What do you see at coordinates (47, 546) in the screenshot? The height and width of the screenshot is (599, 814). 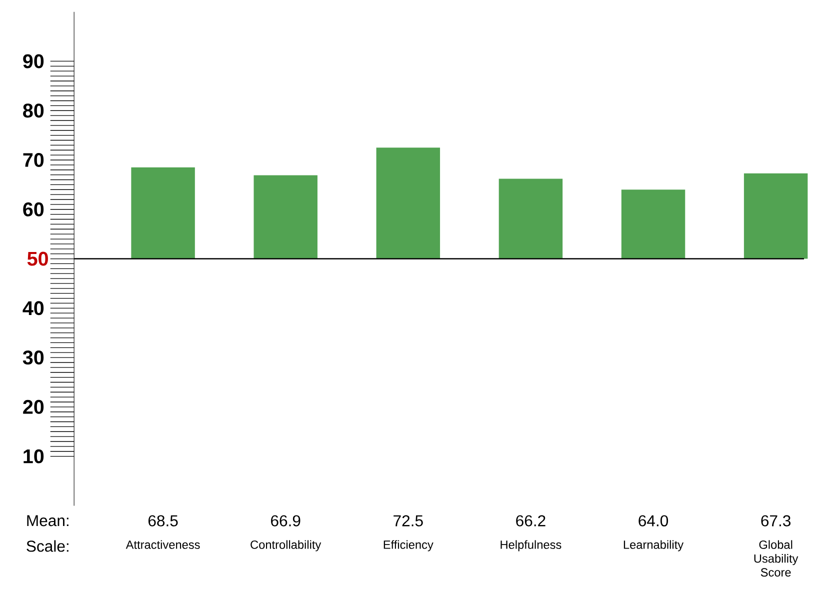 I see `text: Scale:` at bounding box center [47, 546].